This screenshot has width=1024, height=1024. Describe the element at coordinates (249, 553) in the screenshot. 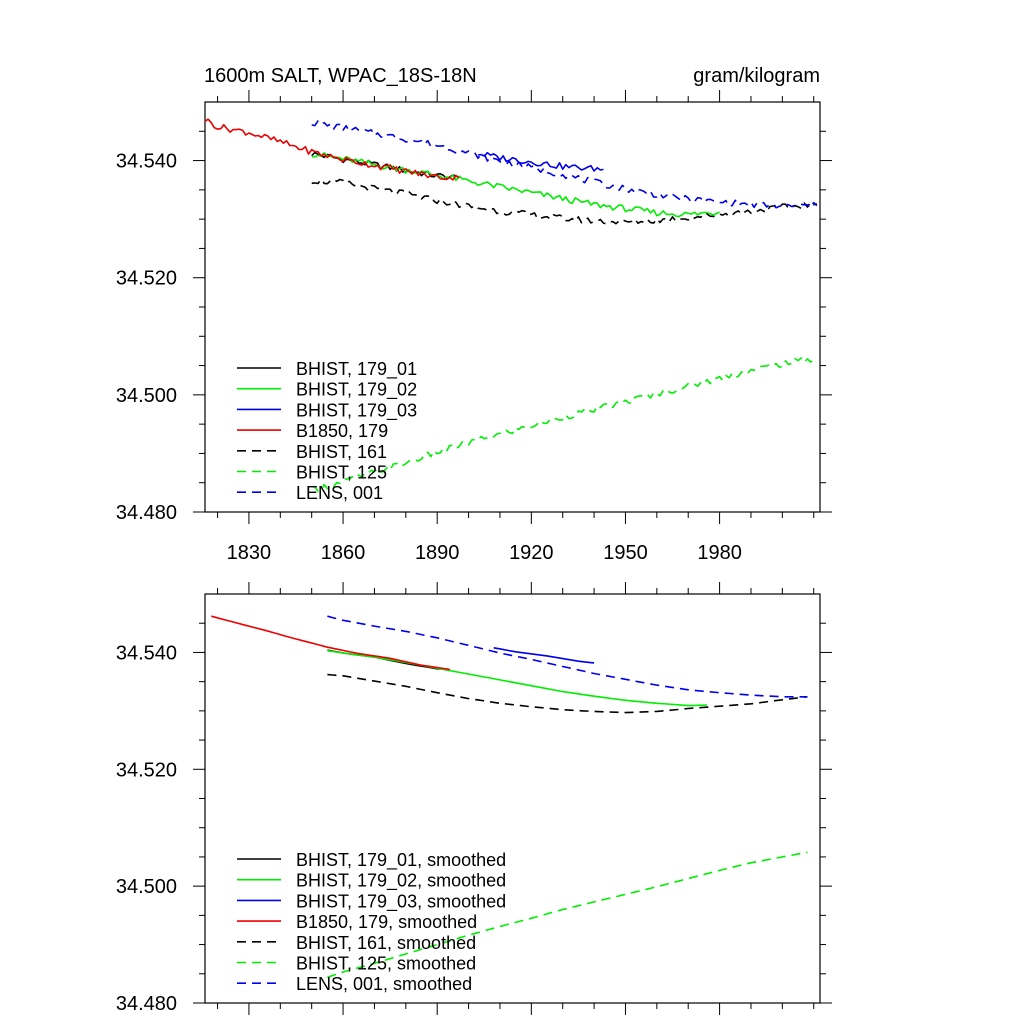

I see `x-tick-label: 1830` at that location.